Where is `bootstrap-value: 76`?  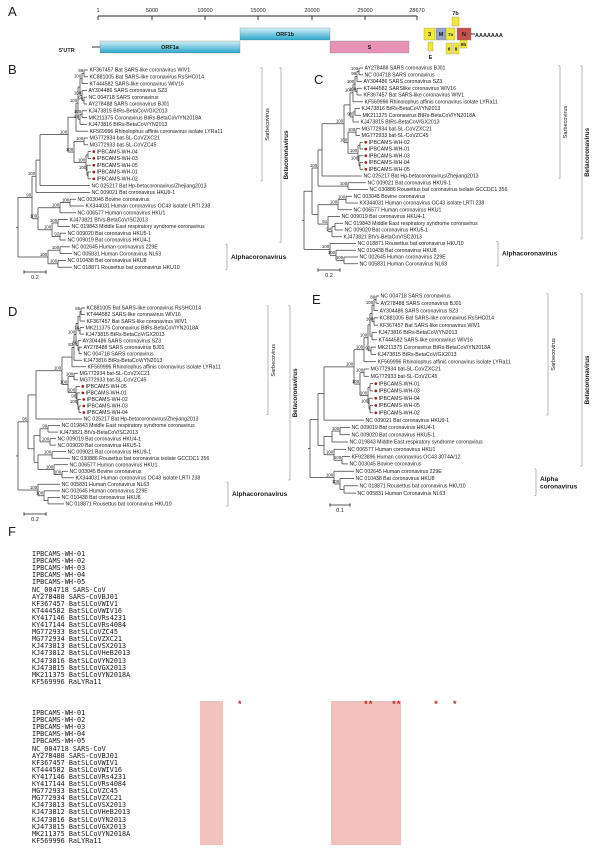 bootstrap-value: 76 is located at coordinates (76, 328).